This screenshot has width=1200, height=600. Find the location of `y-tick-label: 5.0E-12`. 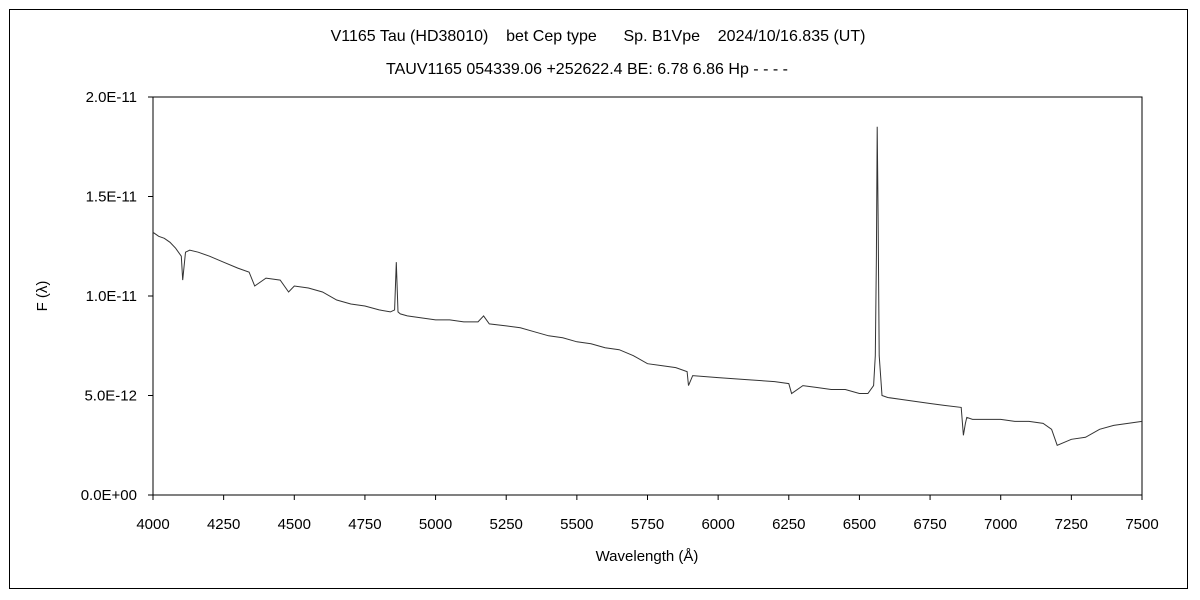

y-tick-label: 5.0E-12 is located at coordinates (110, 396).